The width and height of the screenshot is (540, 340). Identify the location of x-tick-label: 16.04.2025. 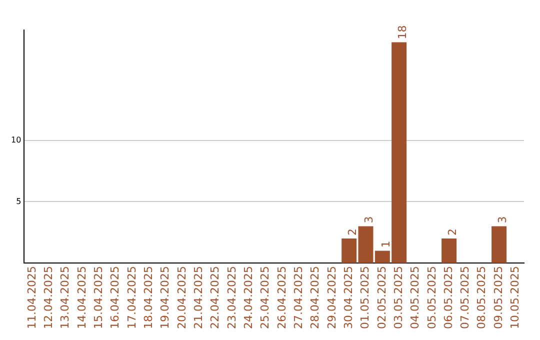
(115, 298).